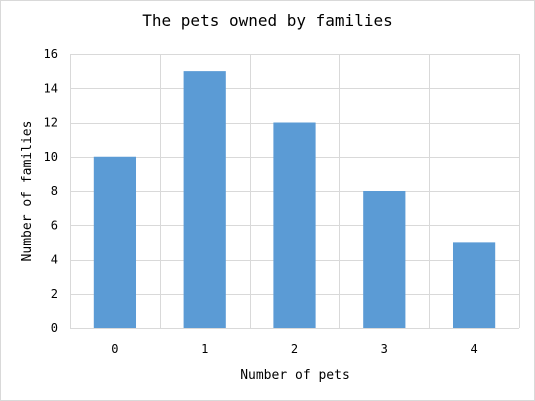 This screenshot has width=535, height=401. Describe the element at coordinates (54, 191) in the screenshot. I see `y-tick-label: 8` at that location.